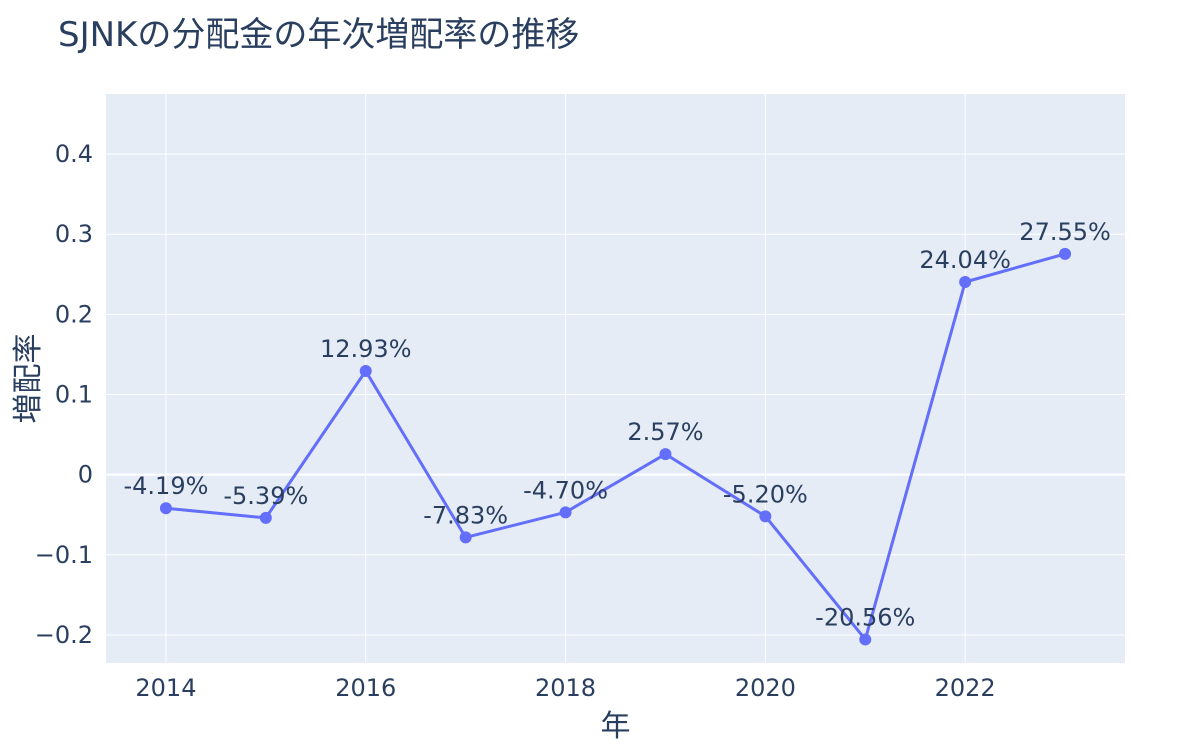 This screenshot has width=1200, height=750. I want to click on data-label: -5.20%, so click(765, 494).